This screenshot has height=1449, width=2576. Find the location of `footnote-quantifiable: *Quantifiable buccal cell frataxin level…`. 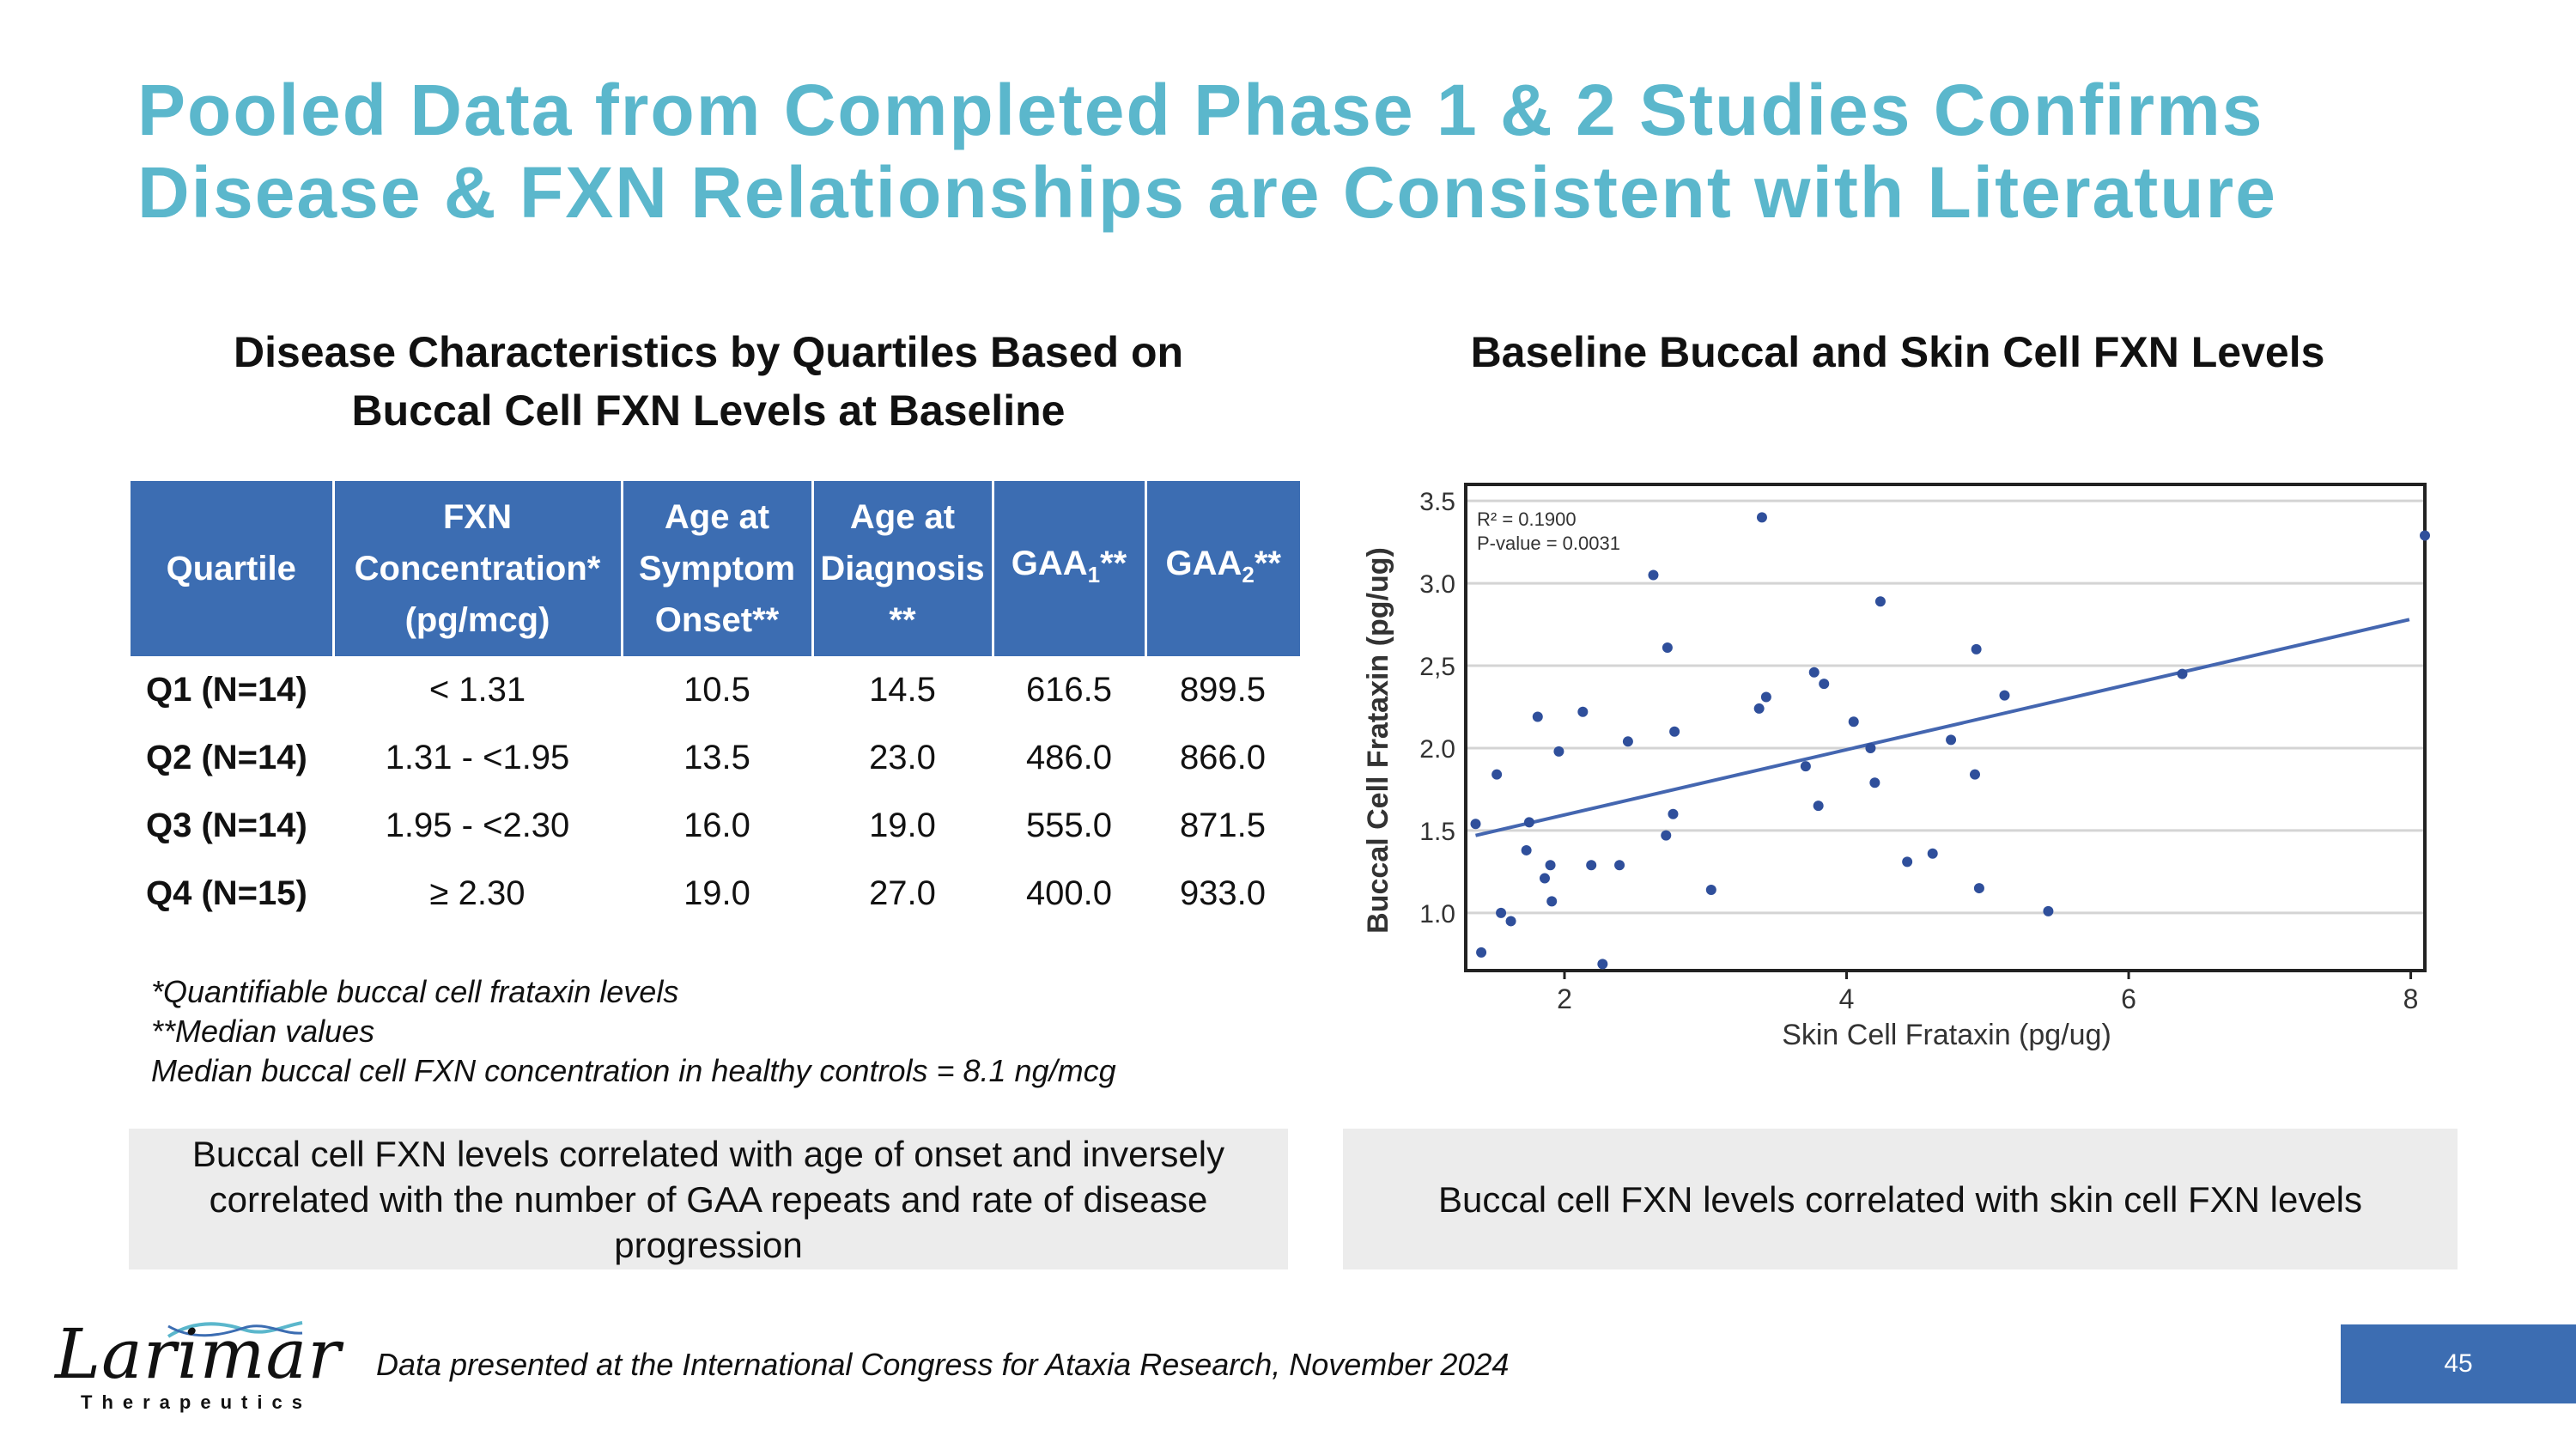

footnote-quantifiable: *Quantifiable buccal cell frataxin level… is located at coordinates (415, 991).